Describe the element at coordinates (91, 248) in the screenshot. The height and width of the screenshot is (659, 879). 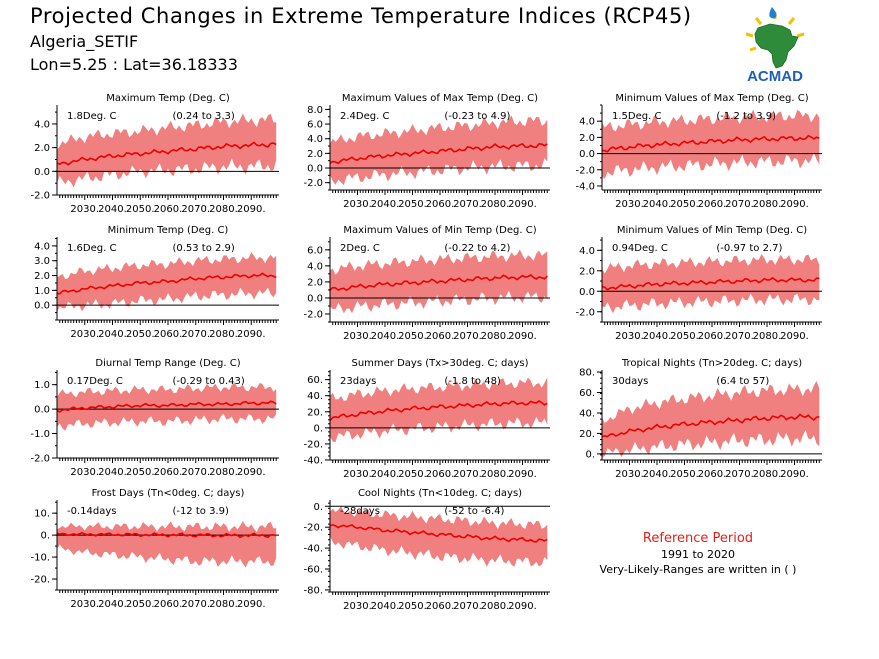
I see `change-value: 1.6Deg. C` at that location.